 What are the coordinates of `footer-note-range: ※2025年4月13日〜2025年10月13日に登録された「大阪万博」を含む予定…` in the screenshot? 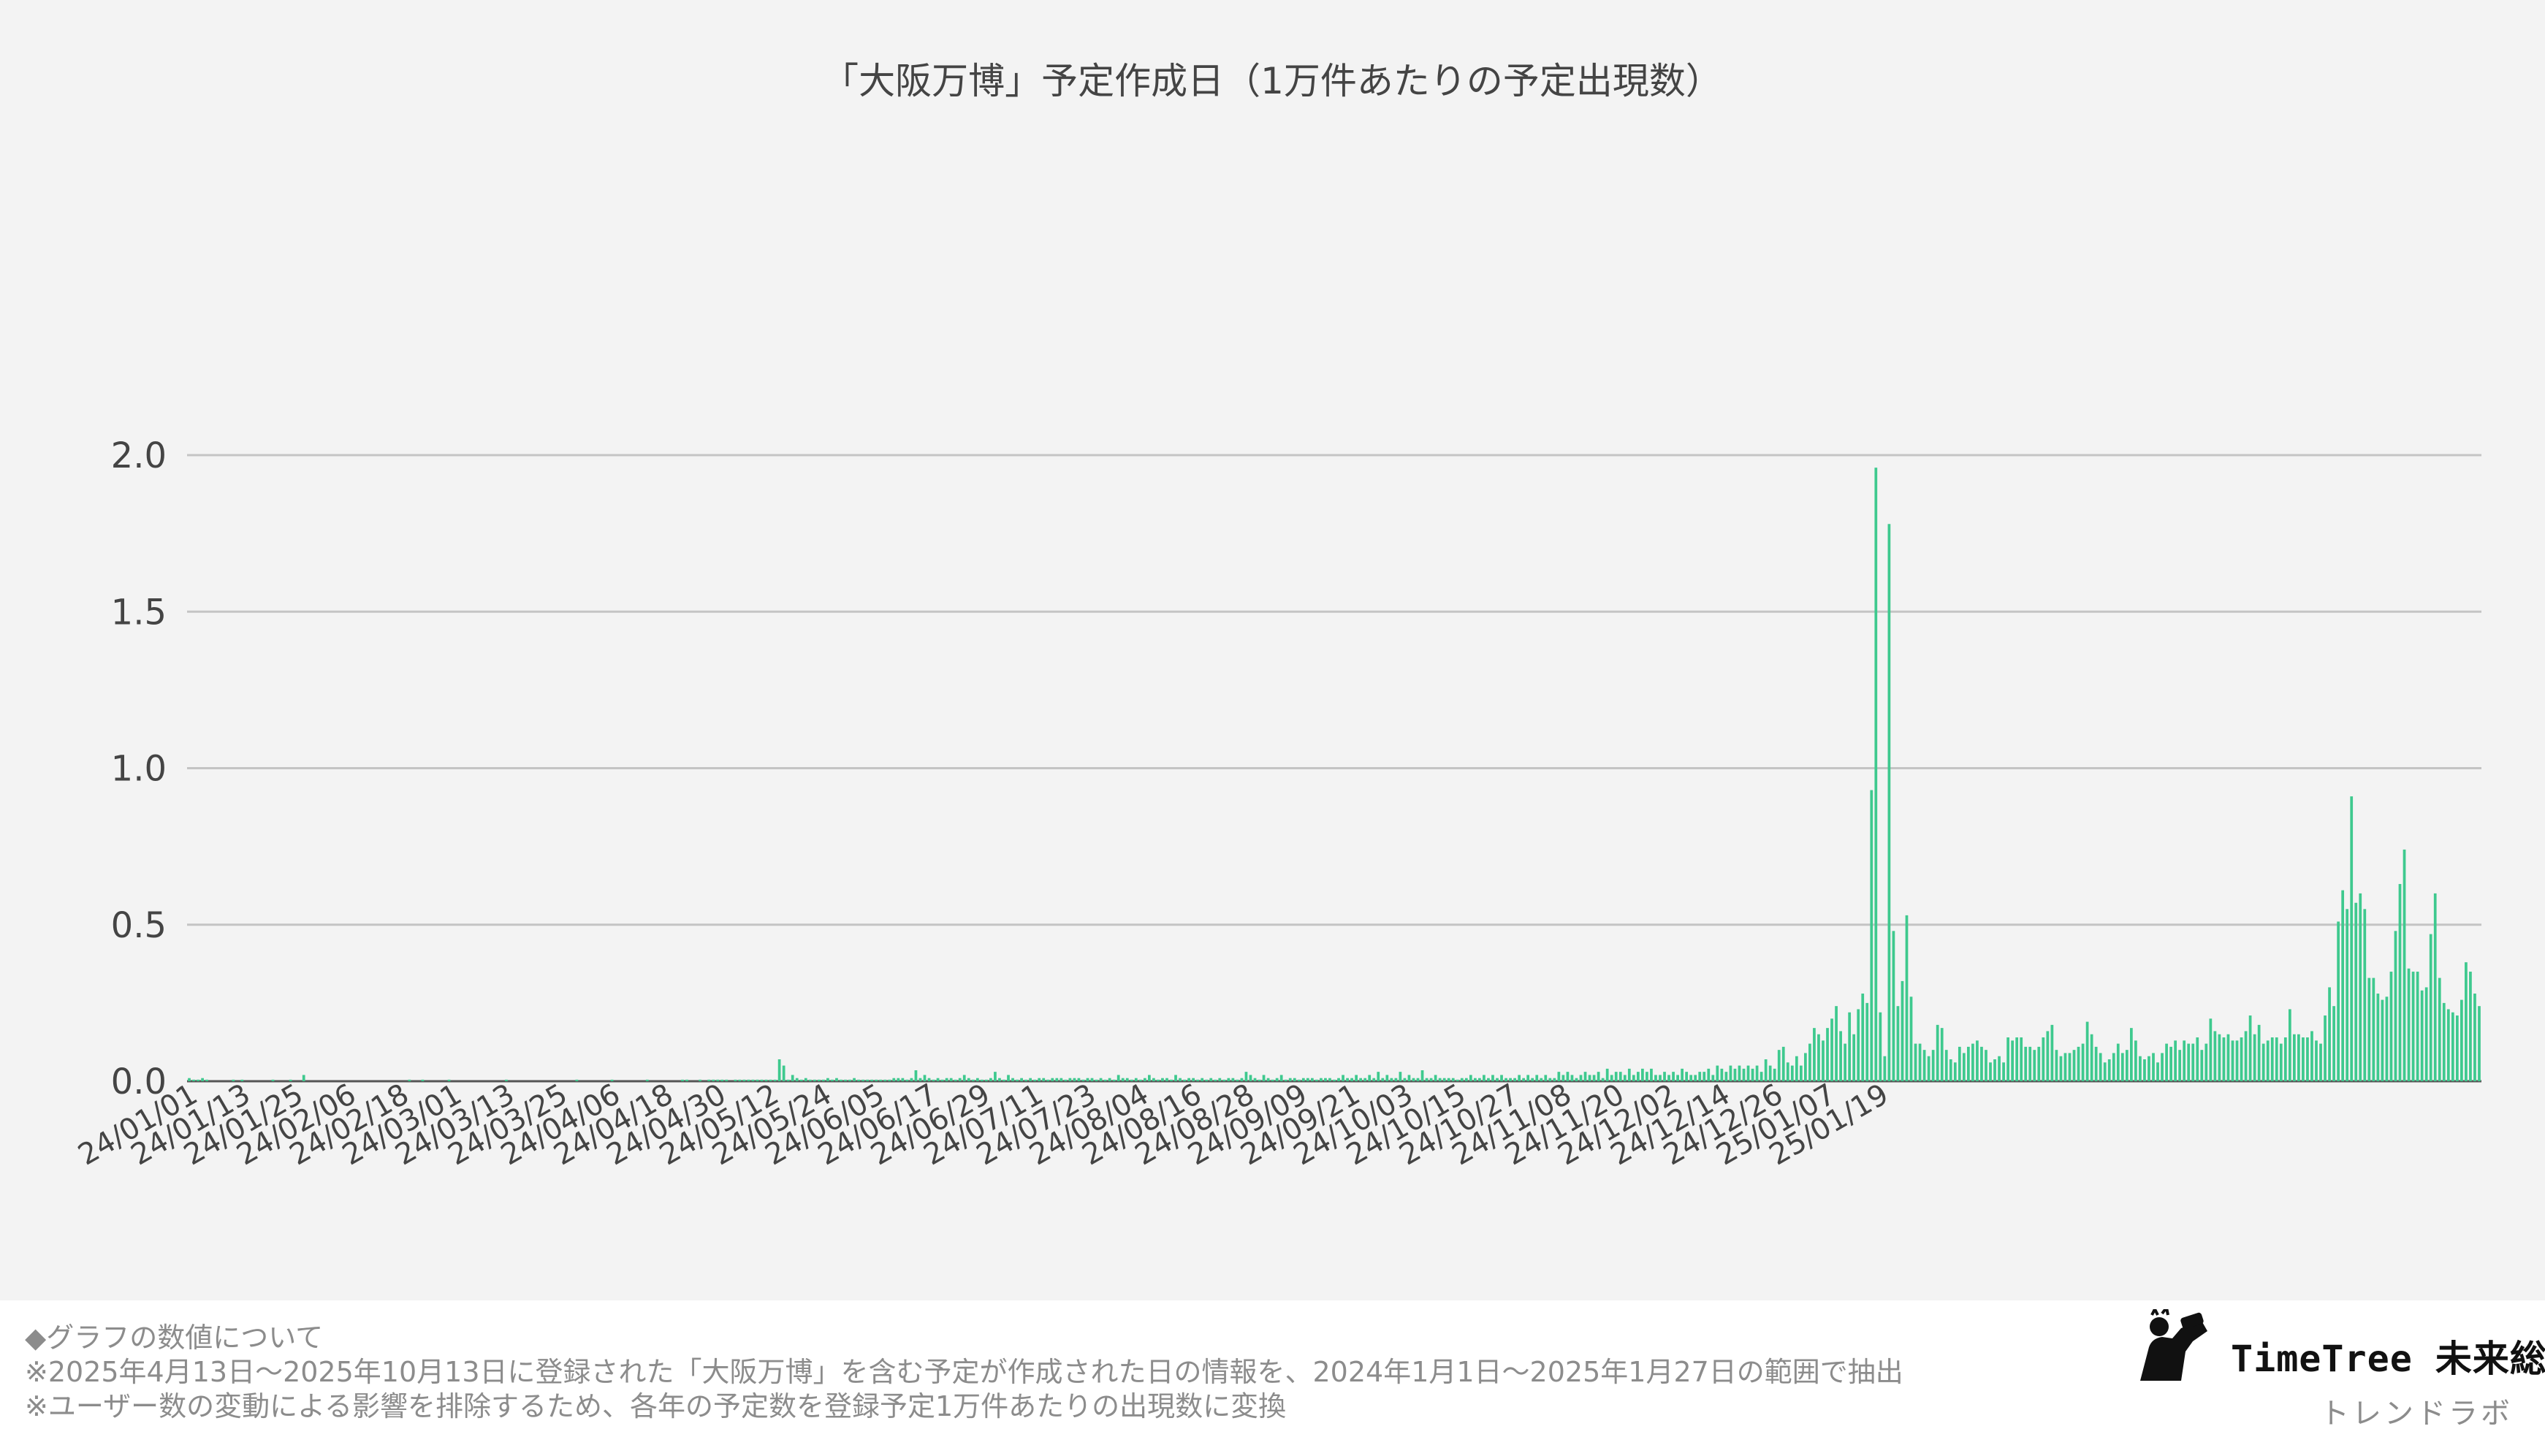 It's located at (964, 1372).